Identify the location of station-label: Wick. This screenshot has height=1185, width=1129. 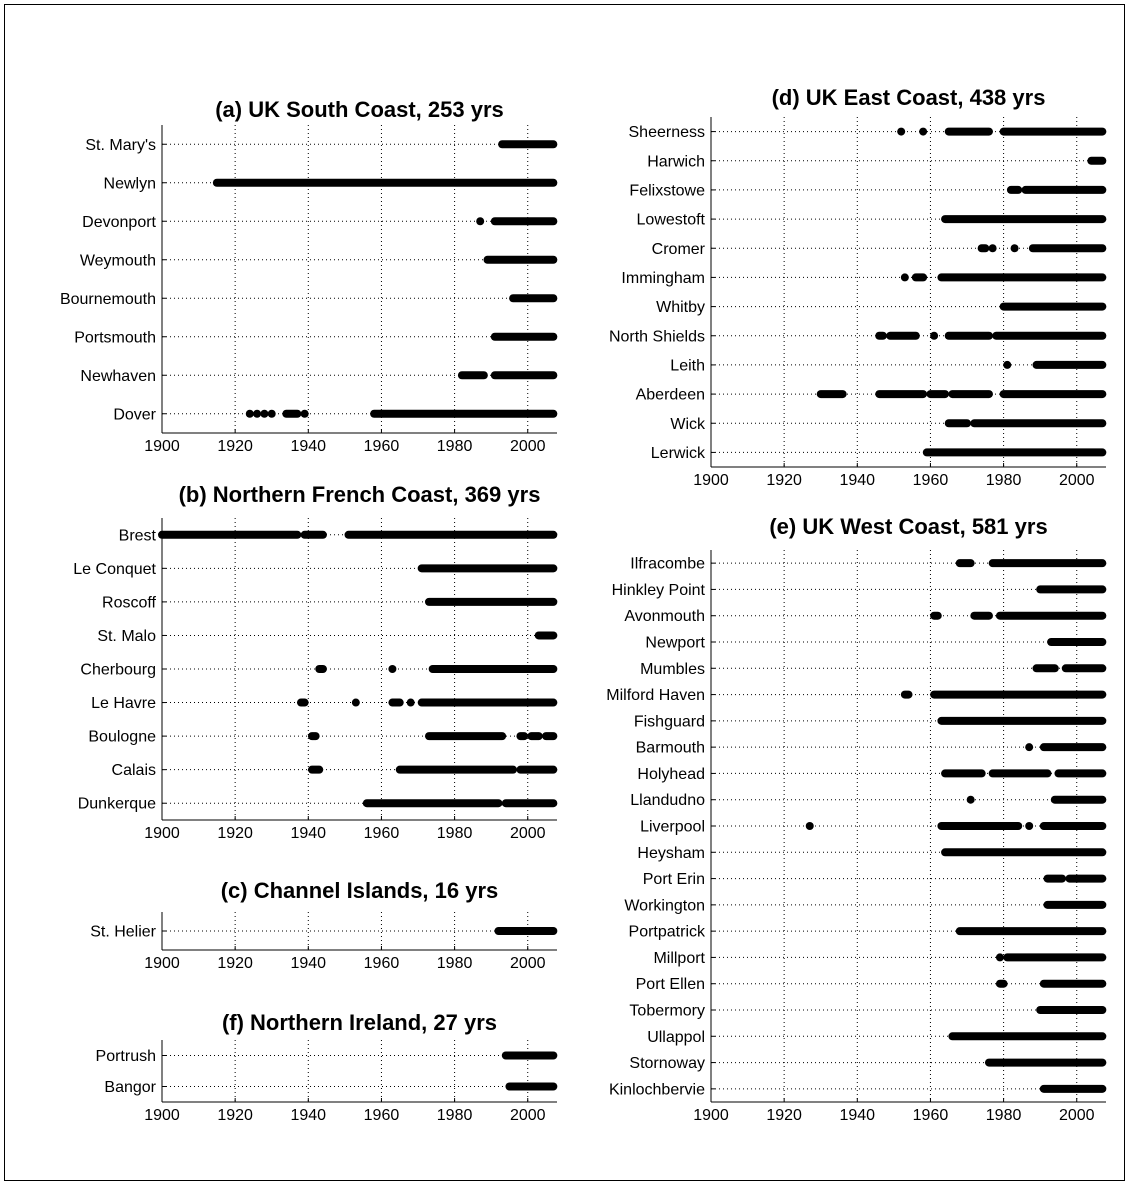
(688, 424).